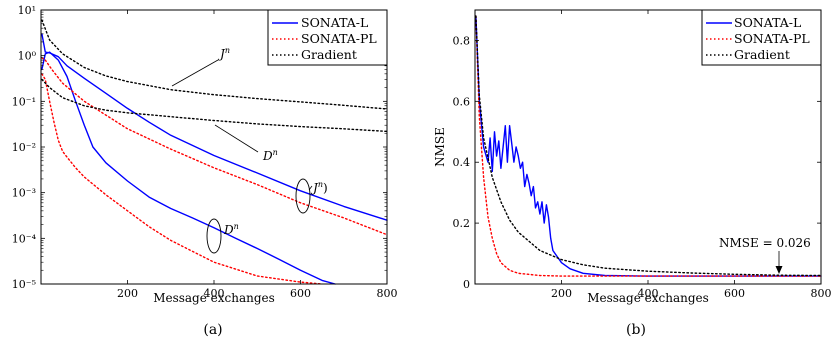 This screenshot has height=358, width=833. I want to click on svg-text: Jn), so click(319, 187).